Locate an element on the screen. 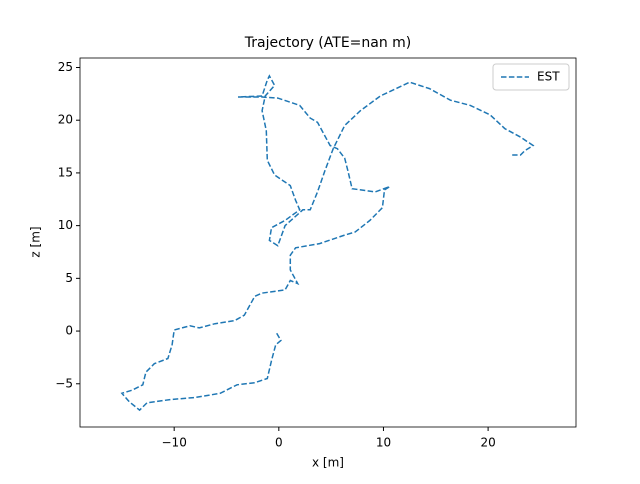 Image resolution: width=640 pixels, height=484 pixels. x-tick-label: 10 is located at coordinates (383, 443).